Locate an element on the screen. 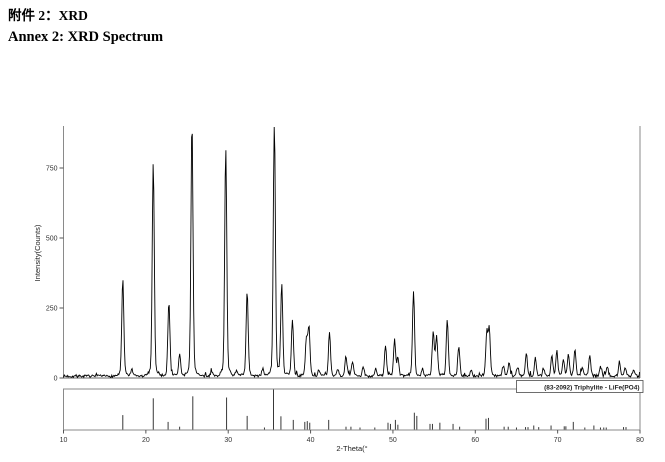 The image size is (665, 462). reference-stick-pattern is located at coordinates (374, 409).